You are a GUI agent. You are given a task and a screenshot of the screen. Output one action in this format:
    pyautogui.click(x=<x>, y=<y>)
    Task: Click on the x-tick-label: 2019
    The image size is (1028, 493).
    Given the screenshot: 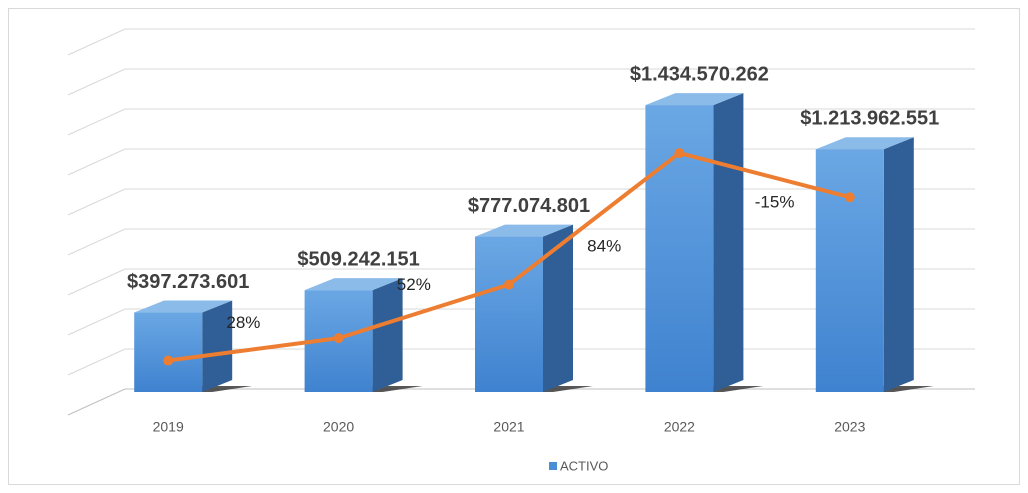 What is the action you would take?
    pyautogui.click(x=168, y=427)
    